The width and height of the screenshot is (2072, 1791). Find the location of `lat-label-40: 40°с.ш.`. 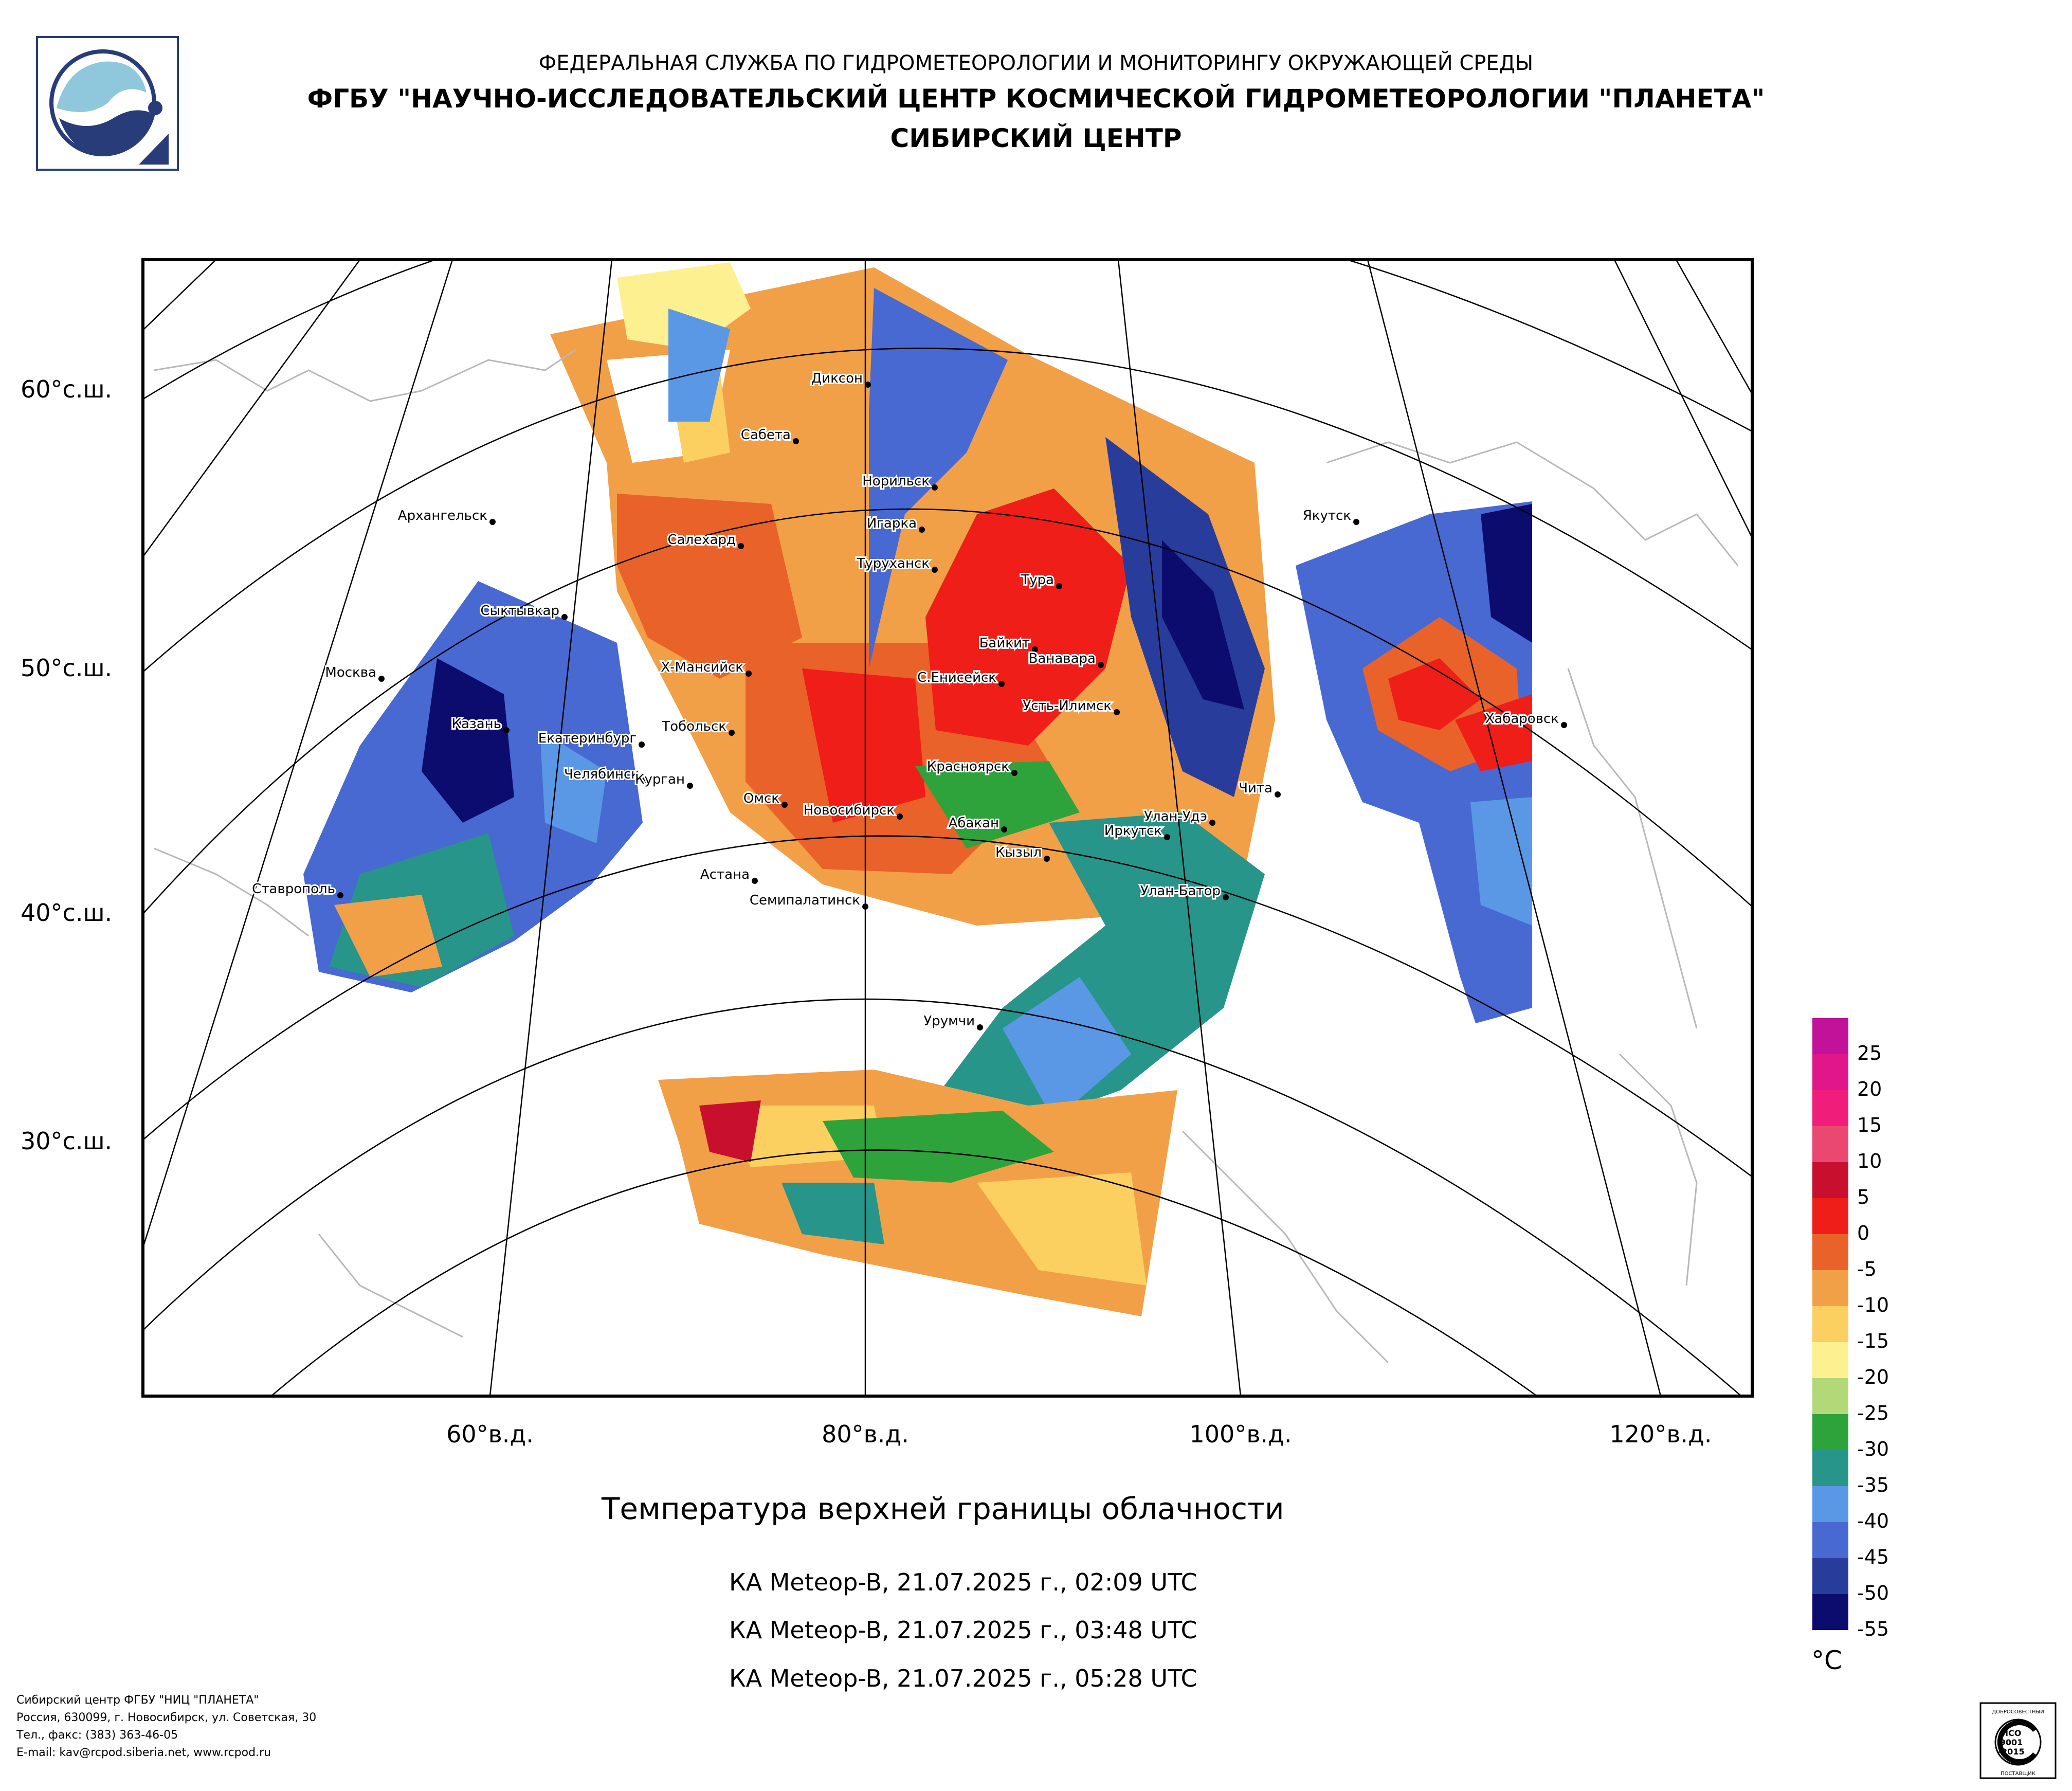

lat-label-40: 40°с.ш. is located at coordinates (67, 913).